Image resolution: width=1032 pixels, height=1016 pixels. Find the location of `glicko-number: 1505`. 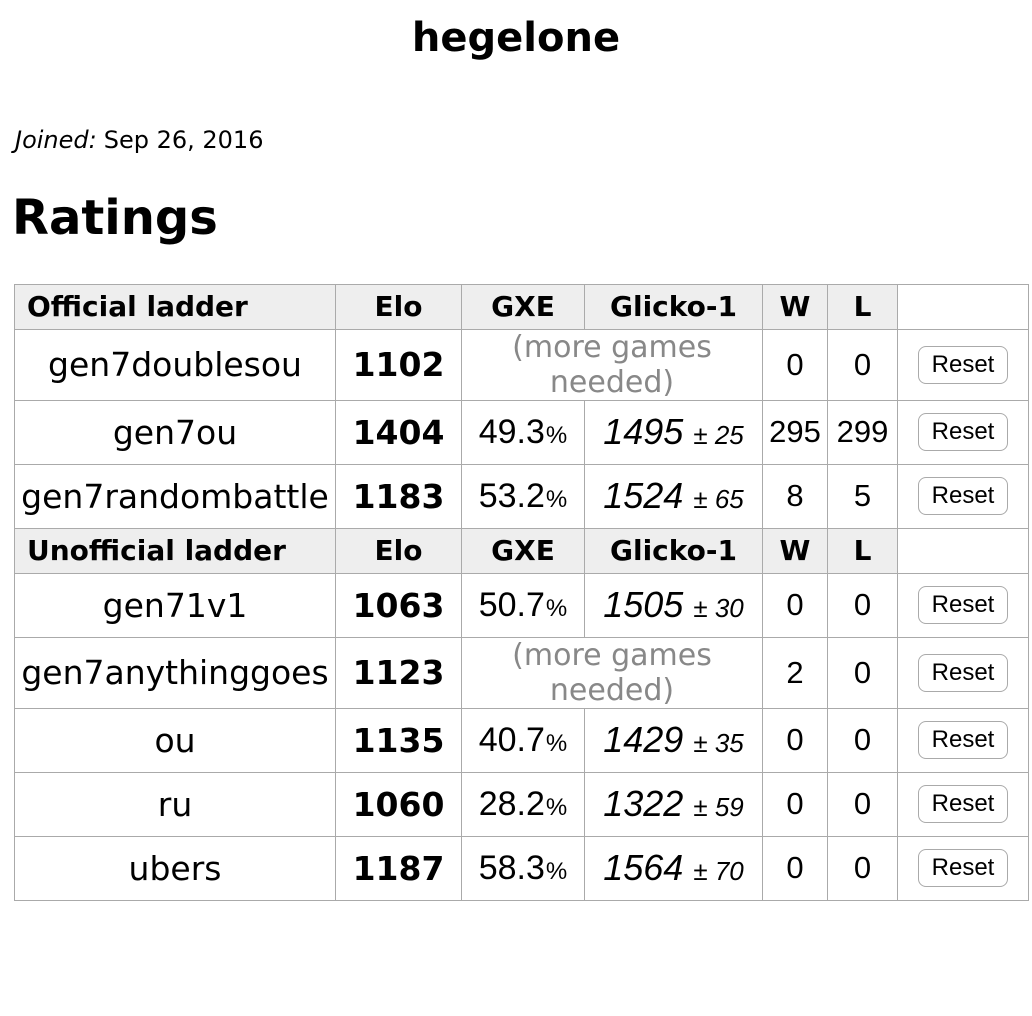

glicko-number: 1505 is located at coordinates (643, 605).